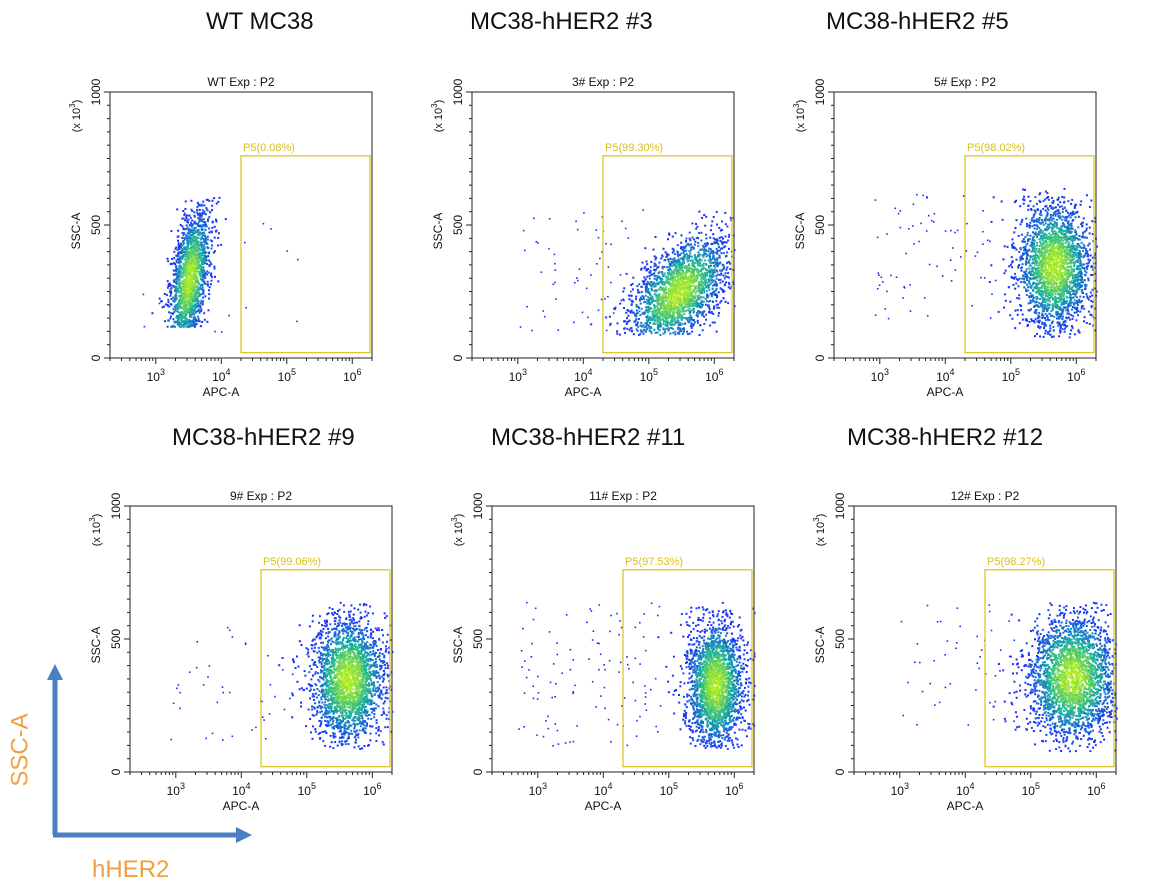  Describe the element at coordinates (714, 375) in the screenshot. I see `x-tick-label: 10⁶` at that location.